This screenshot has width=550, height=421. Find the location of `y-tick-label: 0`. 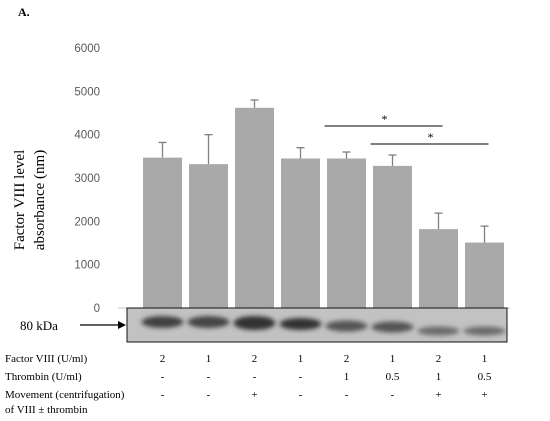

y-tick-label: 0 is located at coordinates (97, 309).